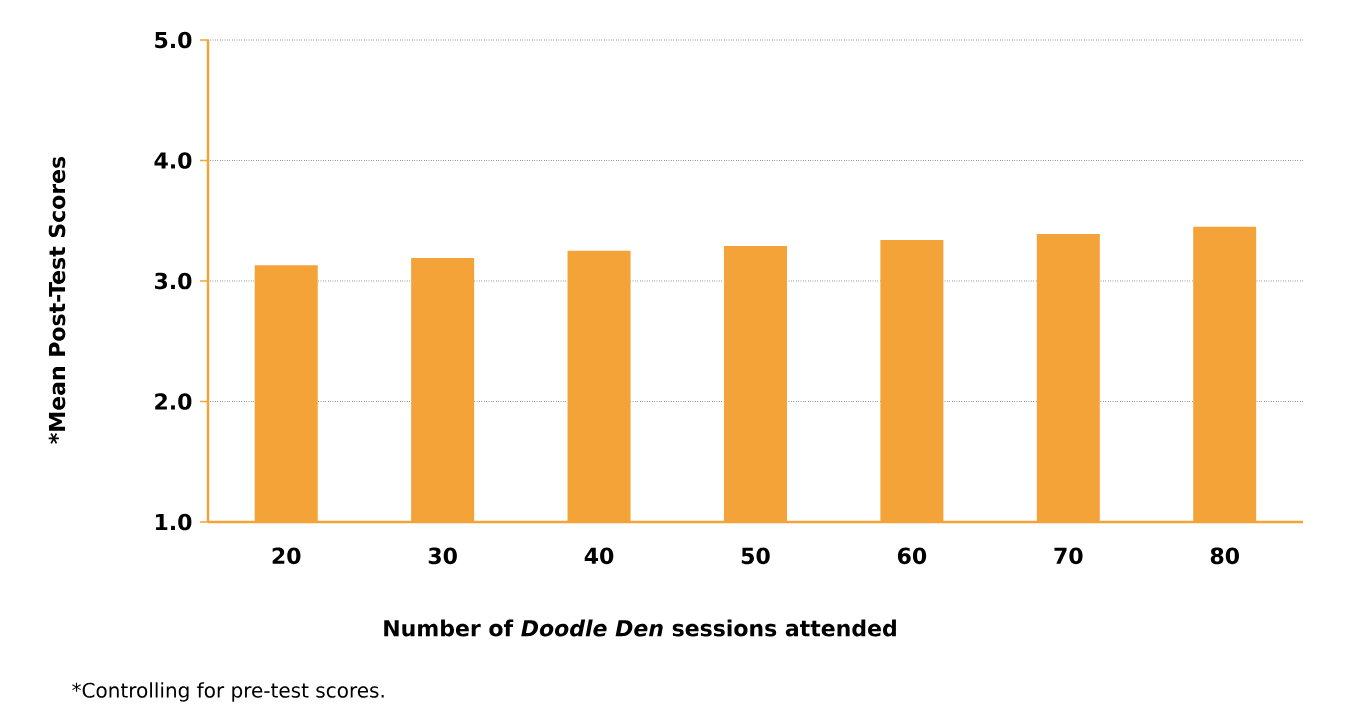  What do you see at coordinates (228, 692) in the screenshot?
I see `text: *Controlling for pre-test scores.` at bounding box center [228, 692].